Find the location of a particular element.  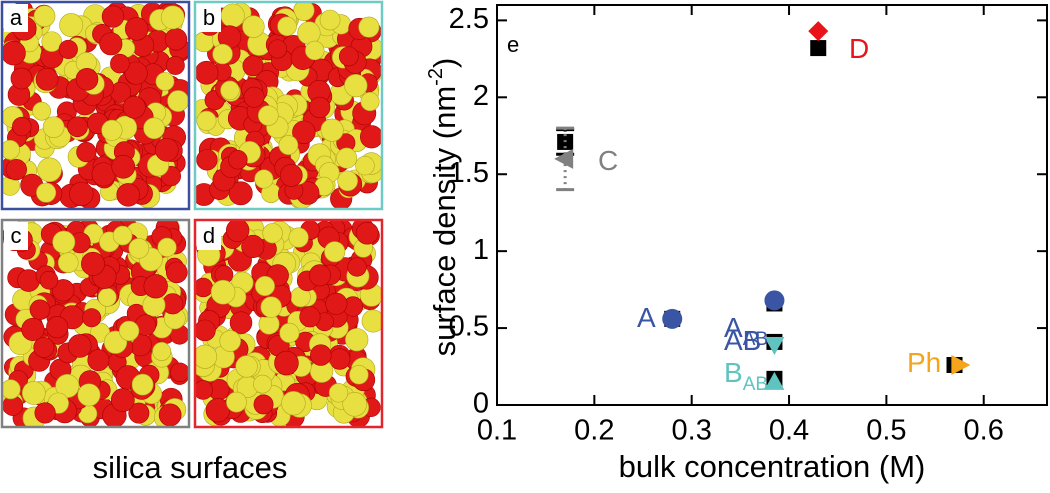

annotation-text: Ph is located at coordinates (924, 362).